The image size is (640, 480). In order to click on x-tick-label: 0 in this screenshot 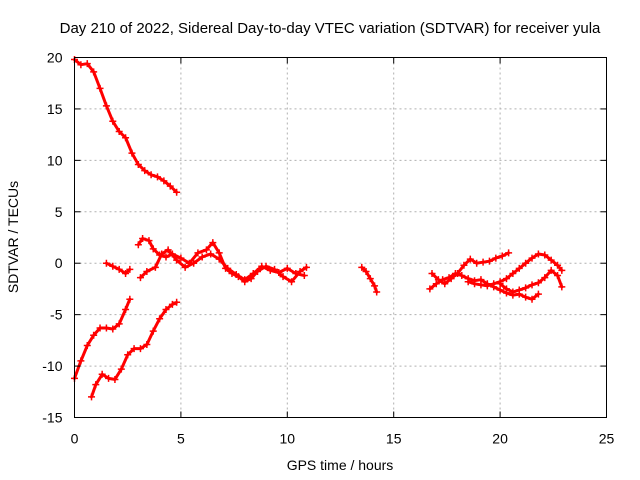, I will do `click(75, 439)`.